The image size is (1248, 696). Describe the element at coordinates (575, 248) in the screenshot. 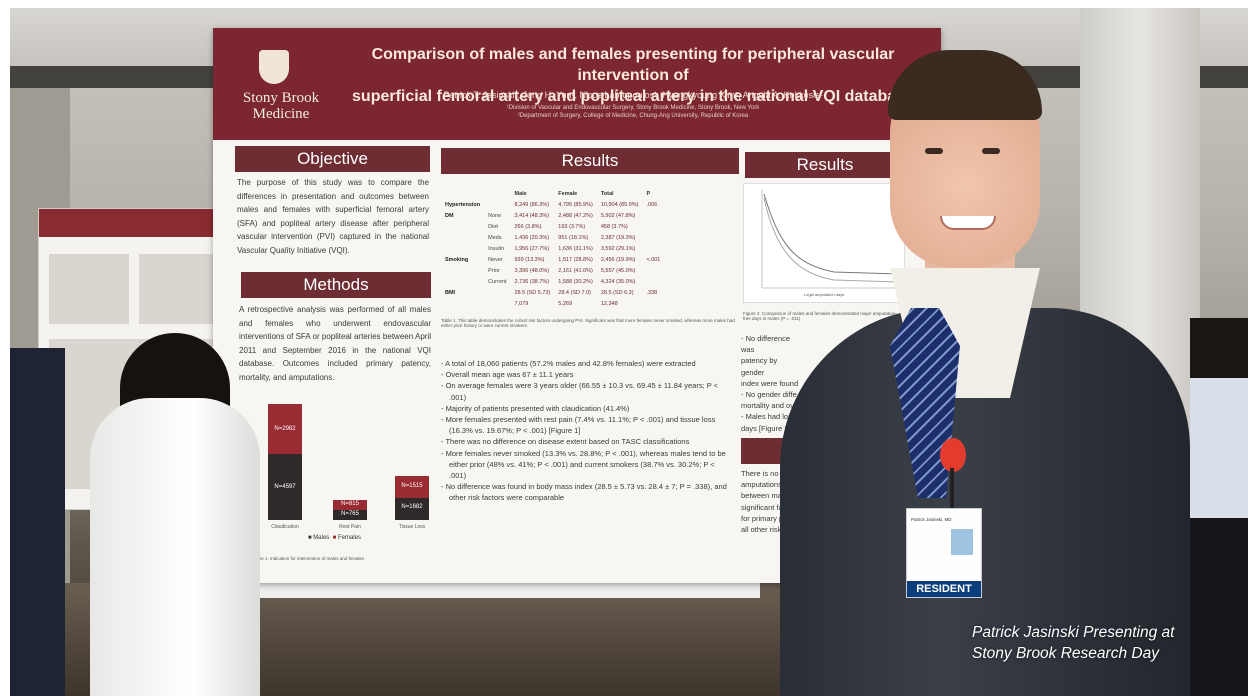

I see `table-cell: 1,636 (31.1%)` at that location.